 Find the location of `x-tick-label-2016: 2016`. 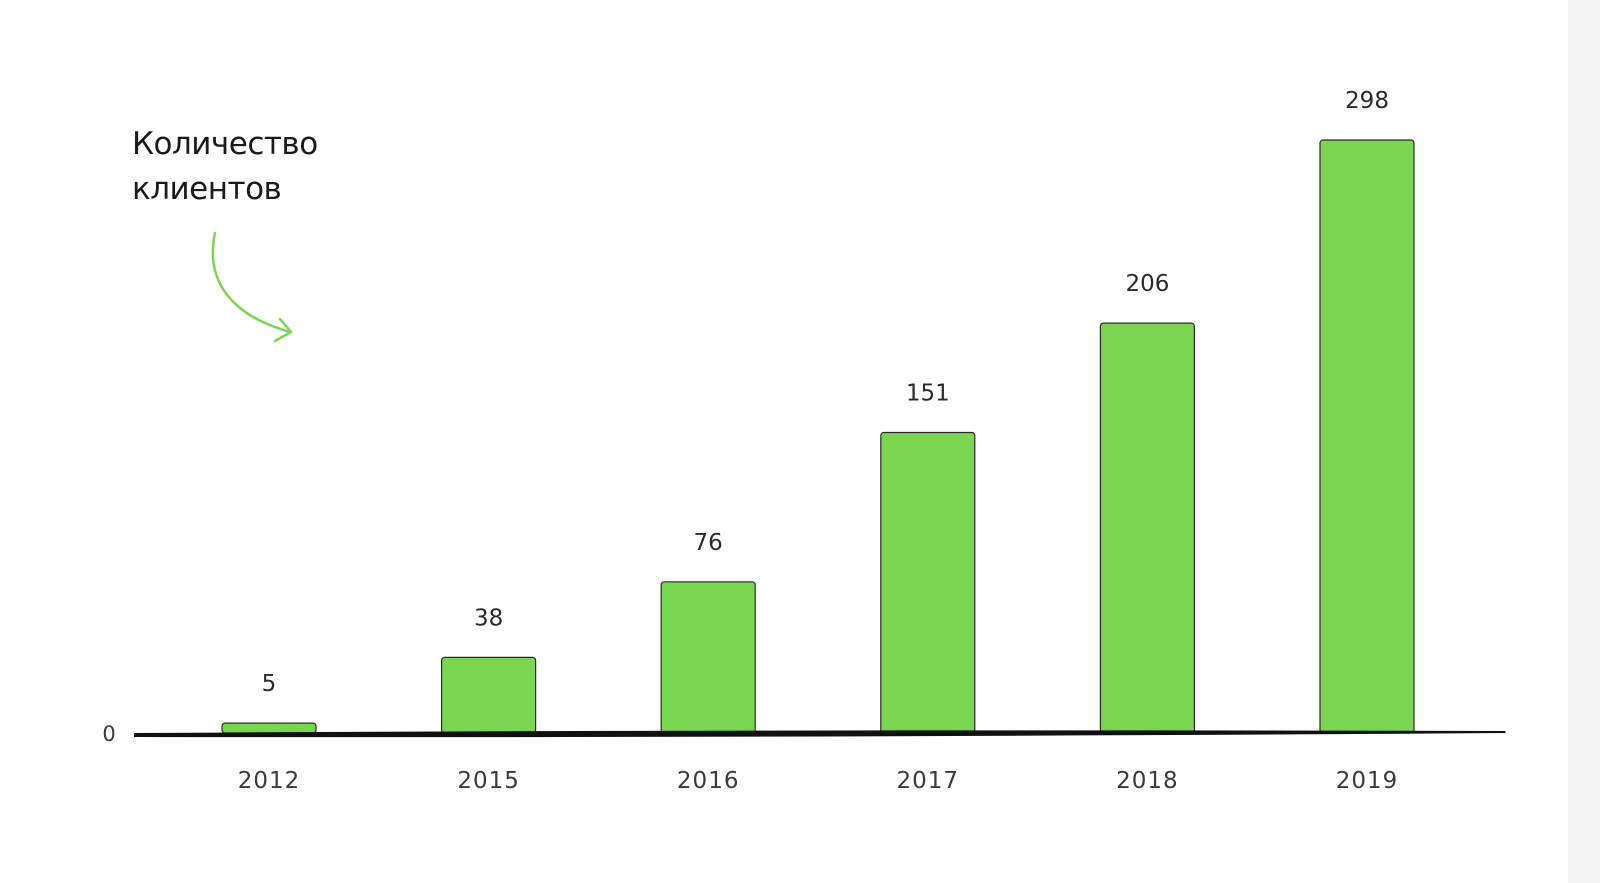

x-tick-label-2016: 2016 is located at coordinates (708, 781).